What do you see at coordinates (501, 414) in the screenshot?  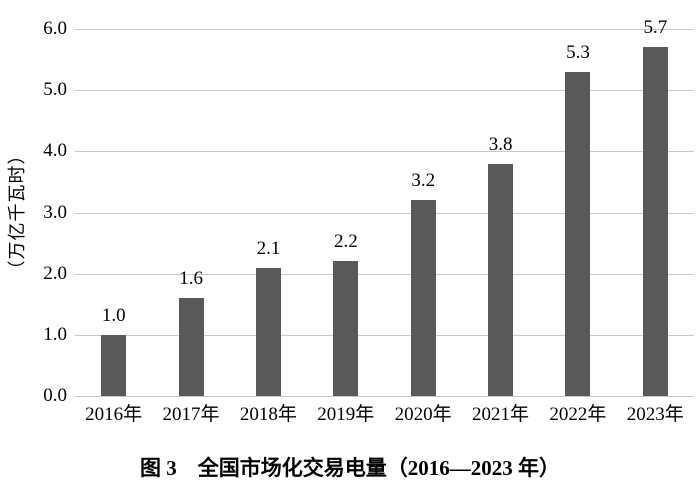 I see `x-tick-label: 2021年` at bounding box center [501, 414].